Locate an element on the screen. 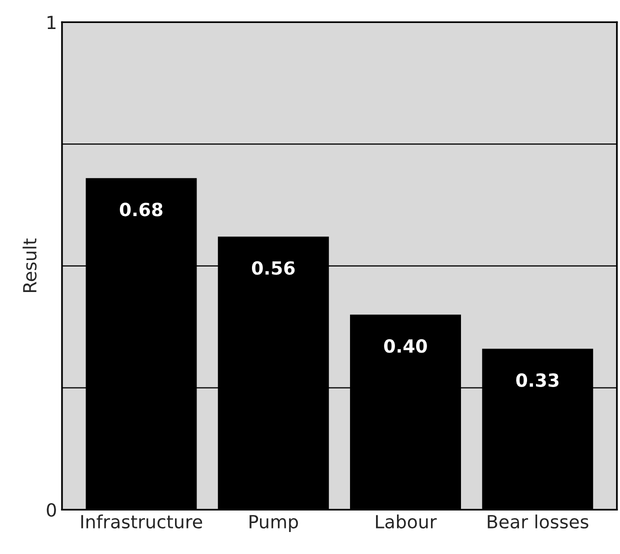 The image size is (620, 554). y-tick-label: 1 is located at coordinates (52, 23).